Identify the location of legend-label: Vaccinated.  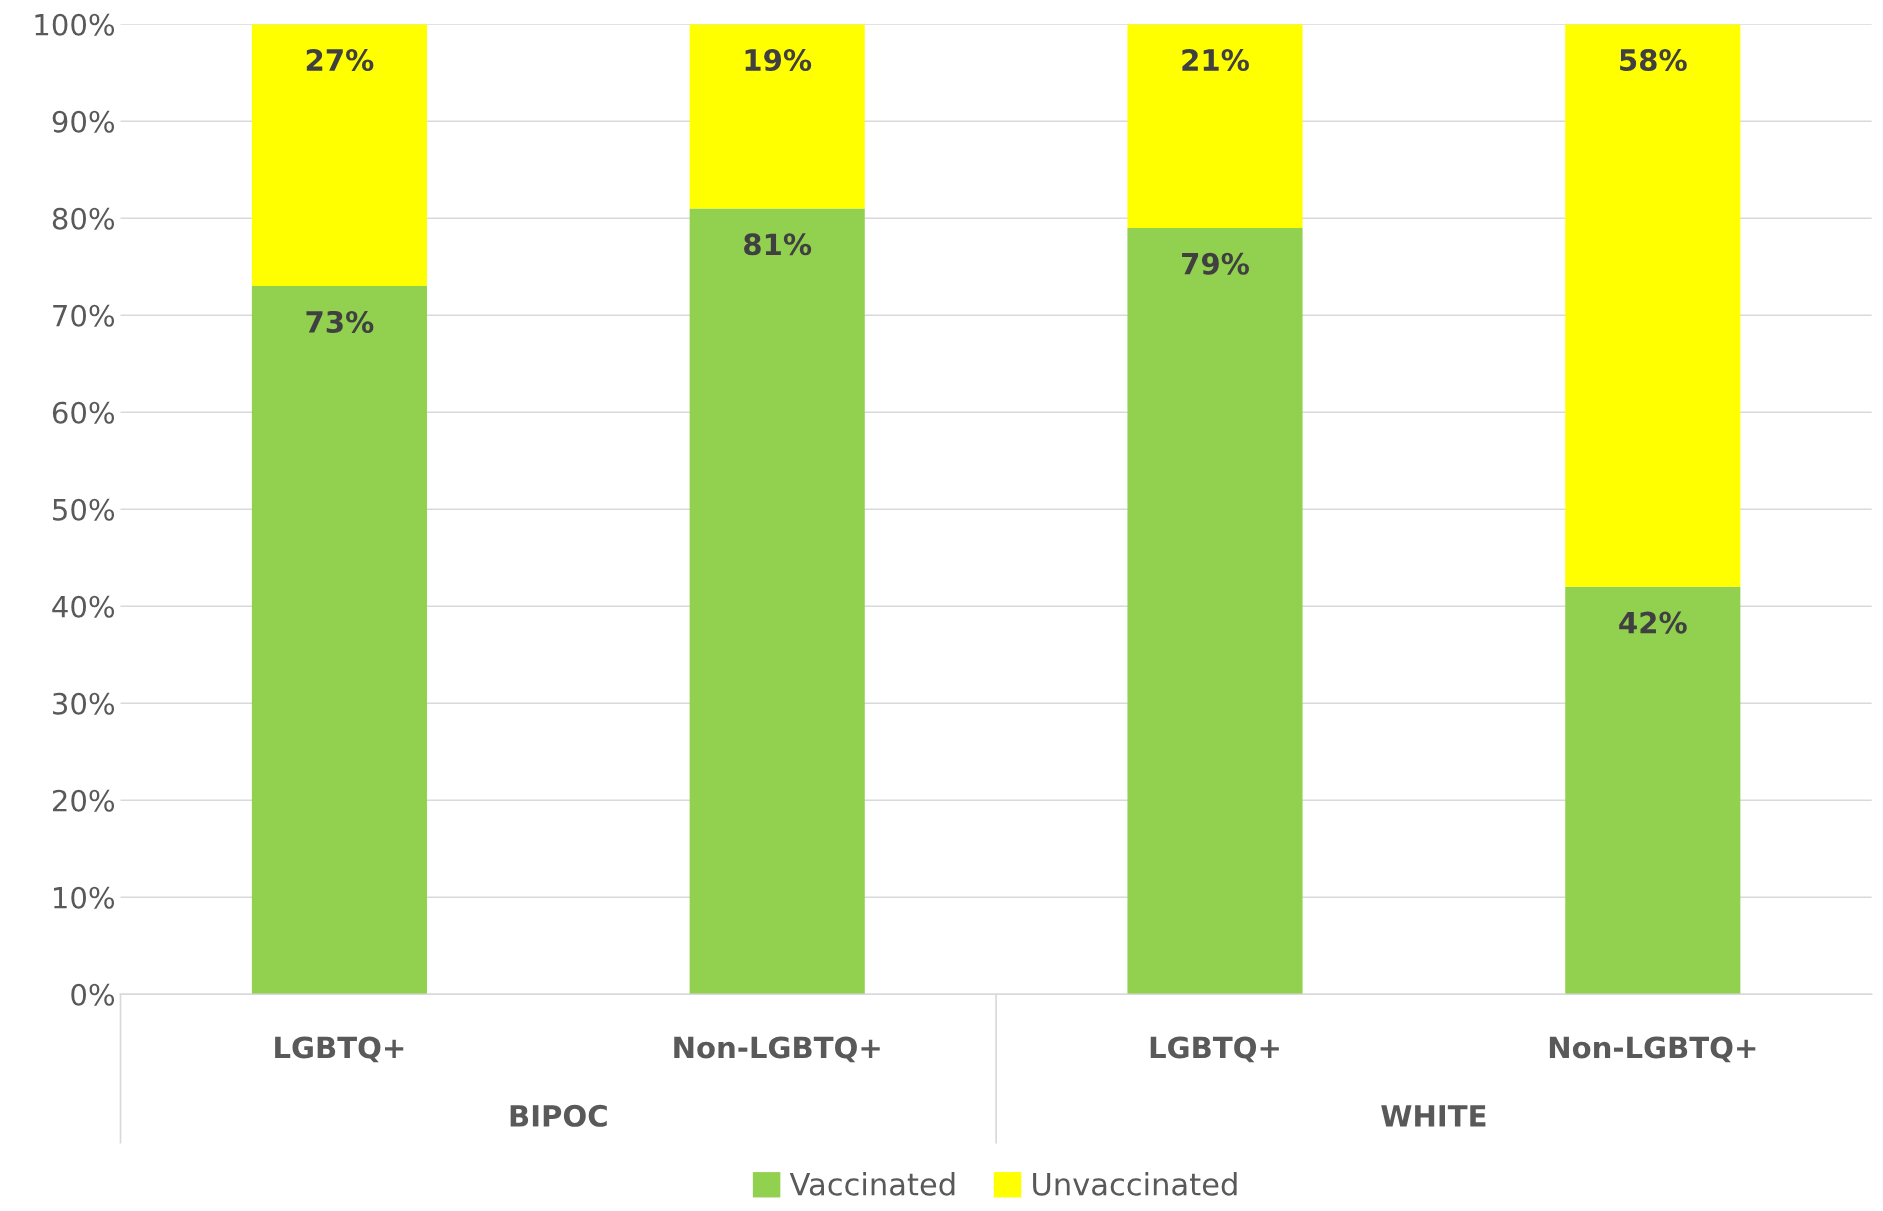
(872, 1184).